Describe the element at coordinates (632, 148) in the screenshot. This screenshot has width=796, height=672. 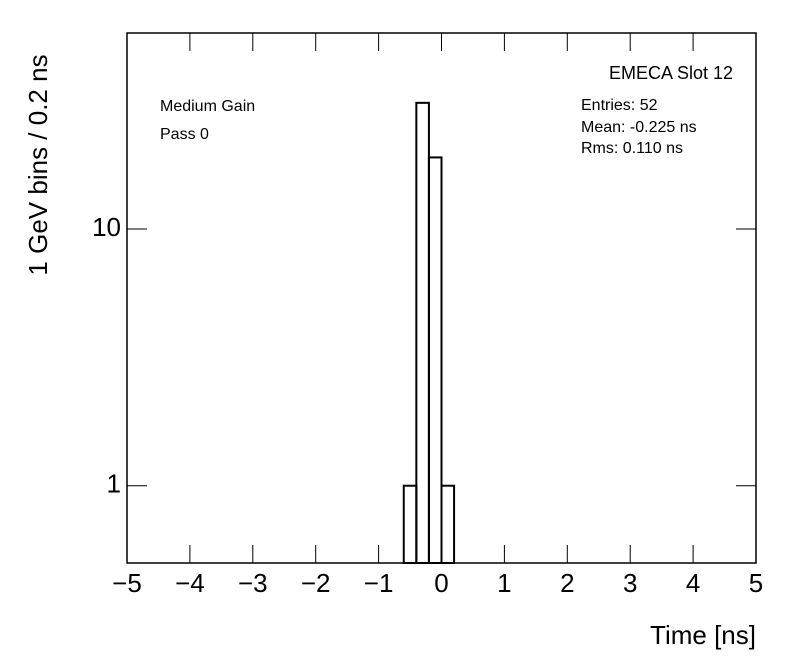
I see `stats-rms: Rms: 0.110 ns` at that location.